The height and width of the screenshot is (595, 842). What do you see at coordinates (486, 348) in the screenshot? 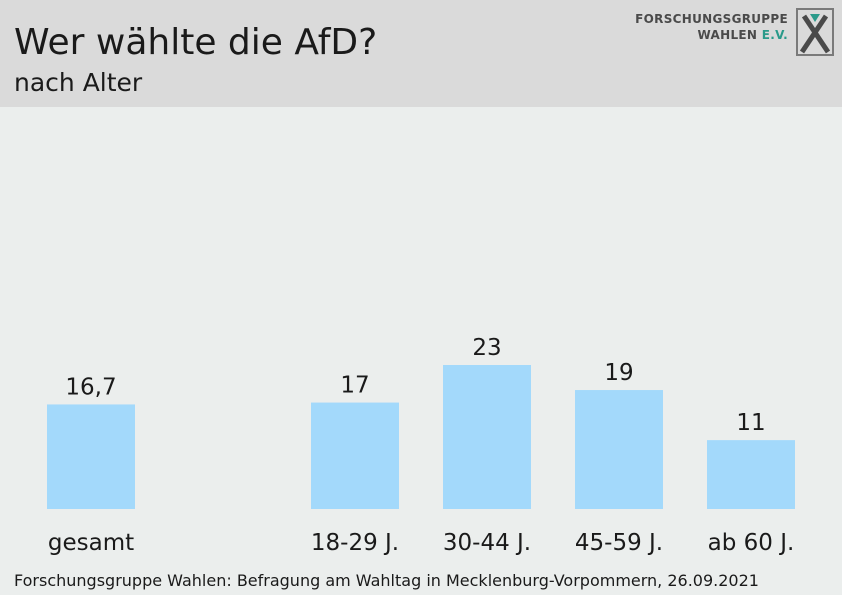
I see `value-label-2: 23` at bounding box center [486, 348].